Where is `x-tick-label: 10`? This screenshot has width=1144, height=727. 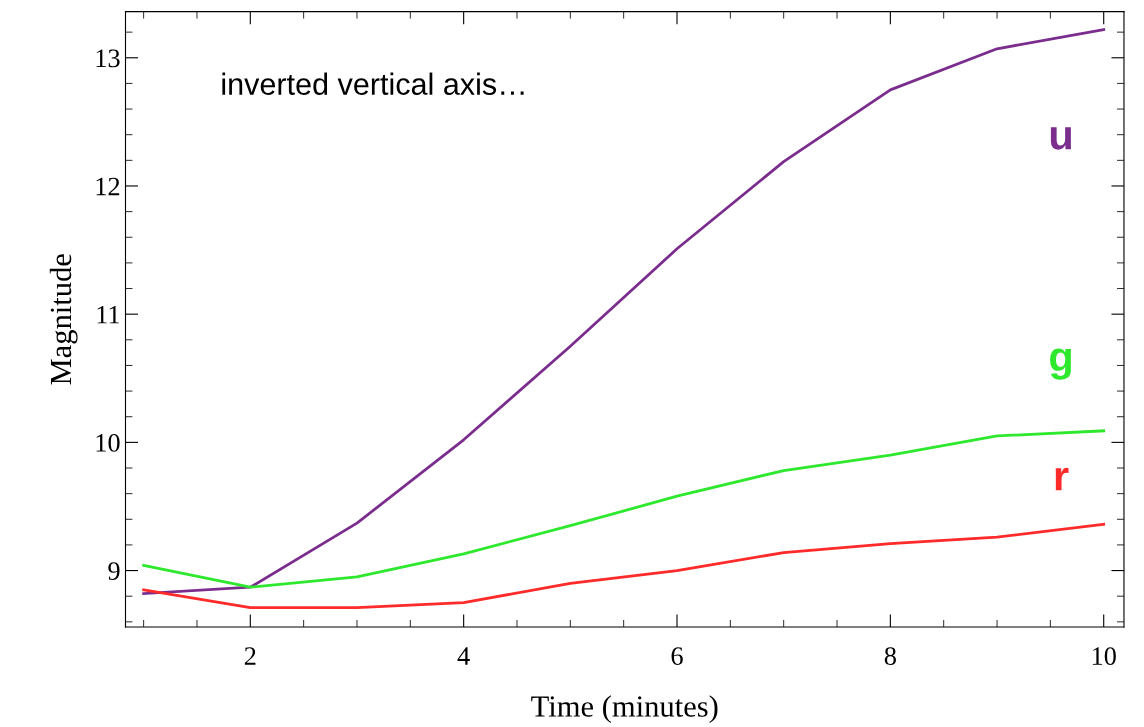
x-tick-label: 10 is located at coordinates (1104, 656).